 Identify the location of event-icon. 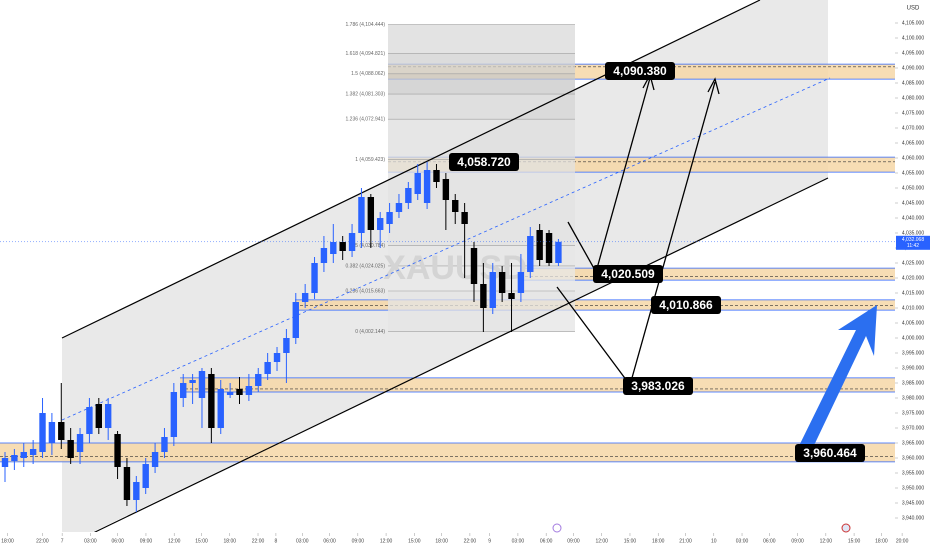
(557, 528).